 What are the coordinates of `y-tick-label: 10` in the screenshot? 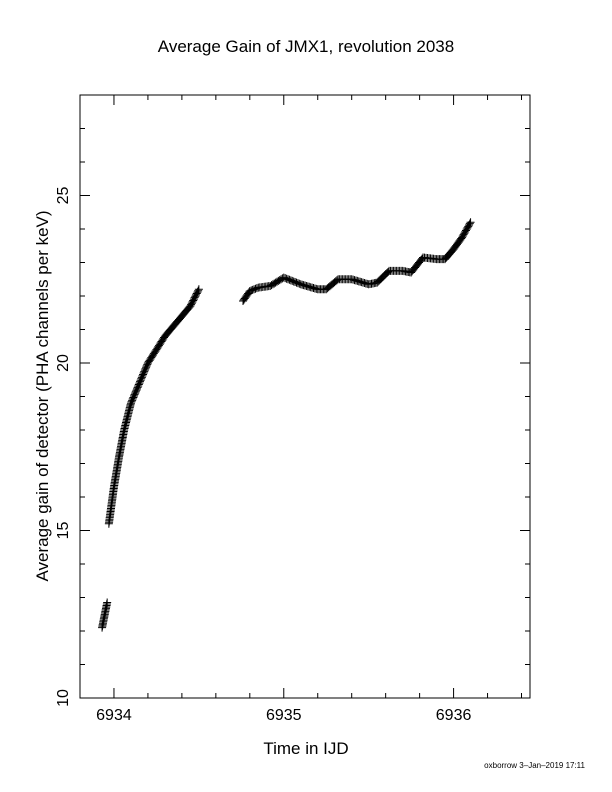 It's located at (63, 698).